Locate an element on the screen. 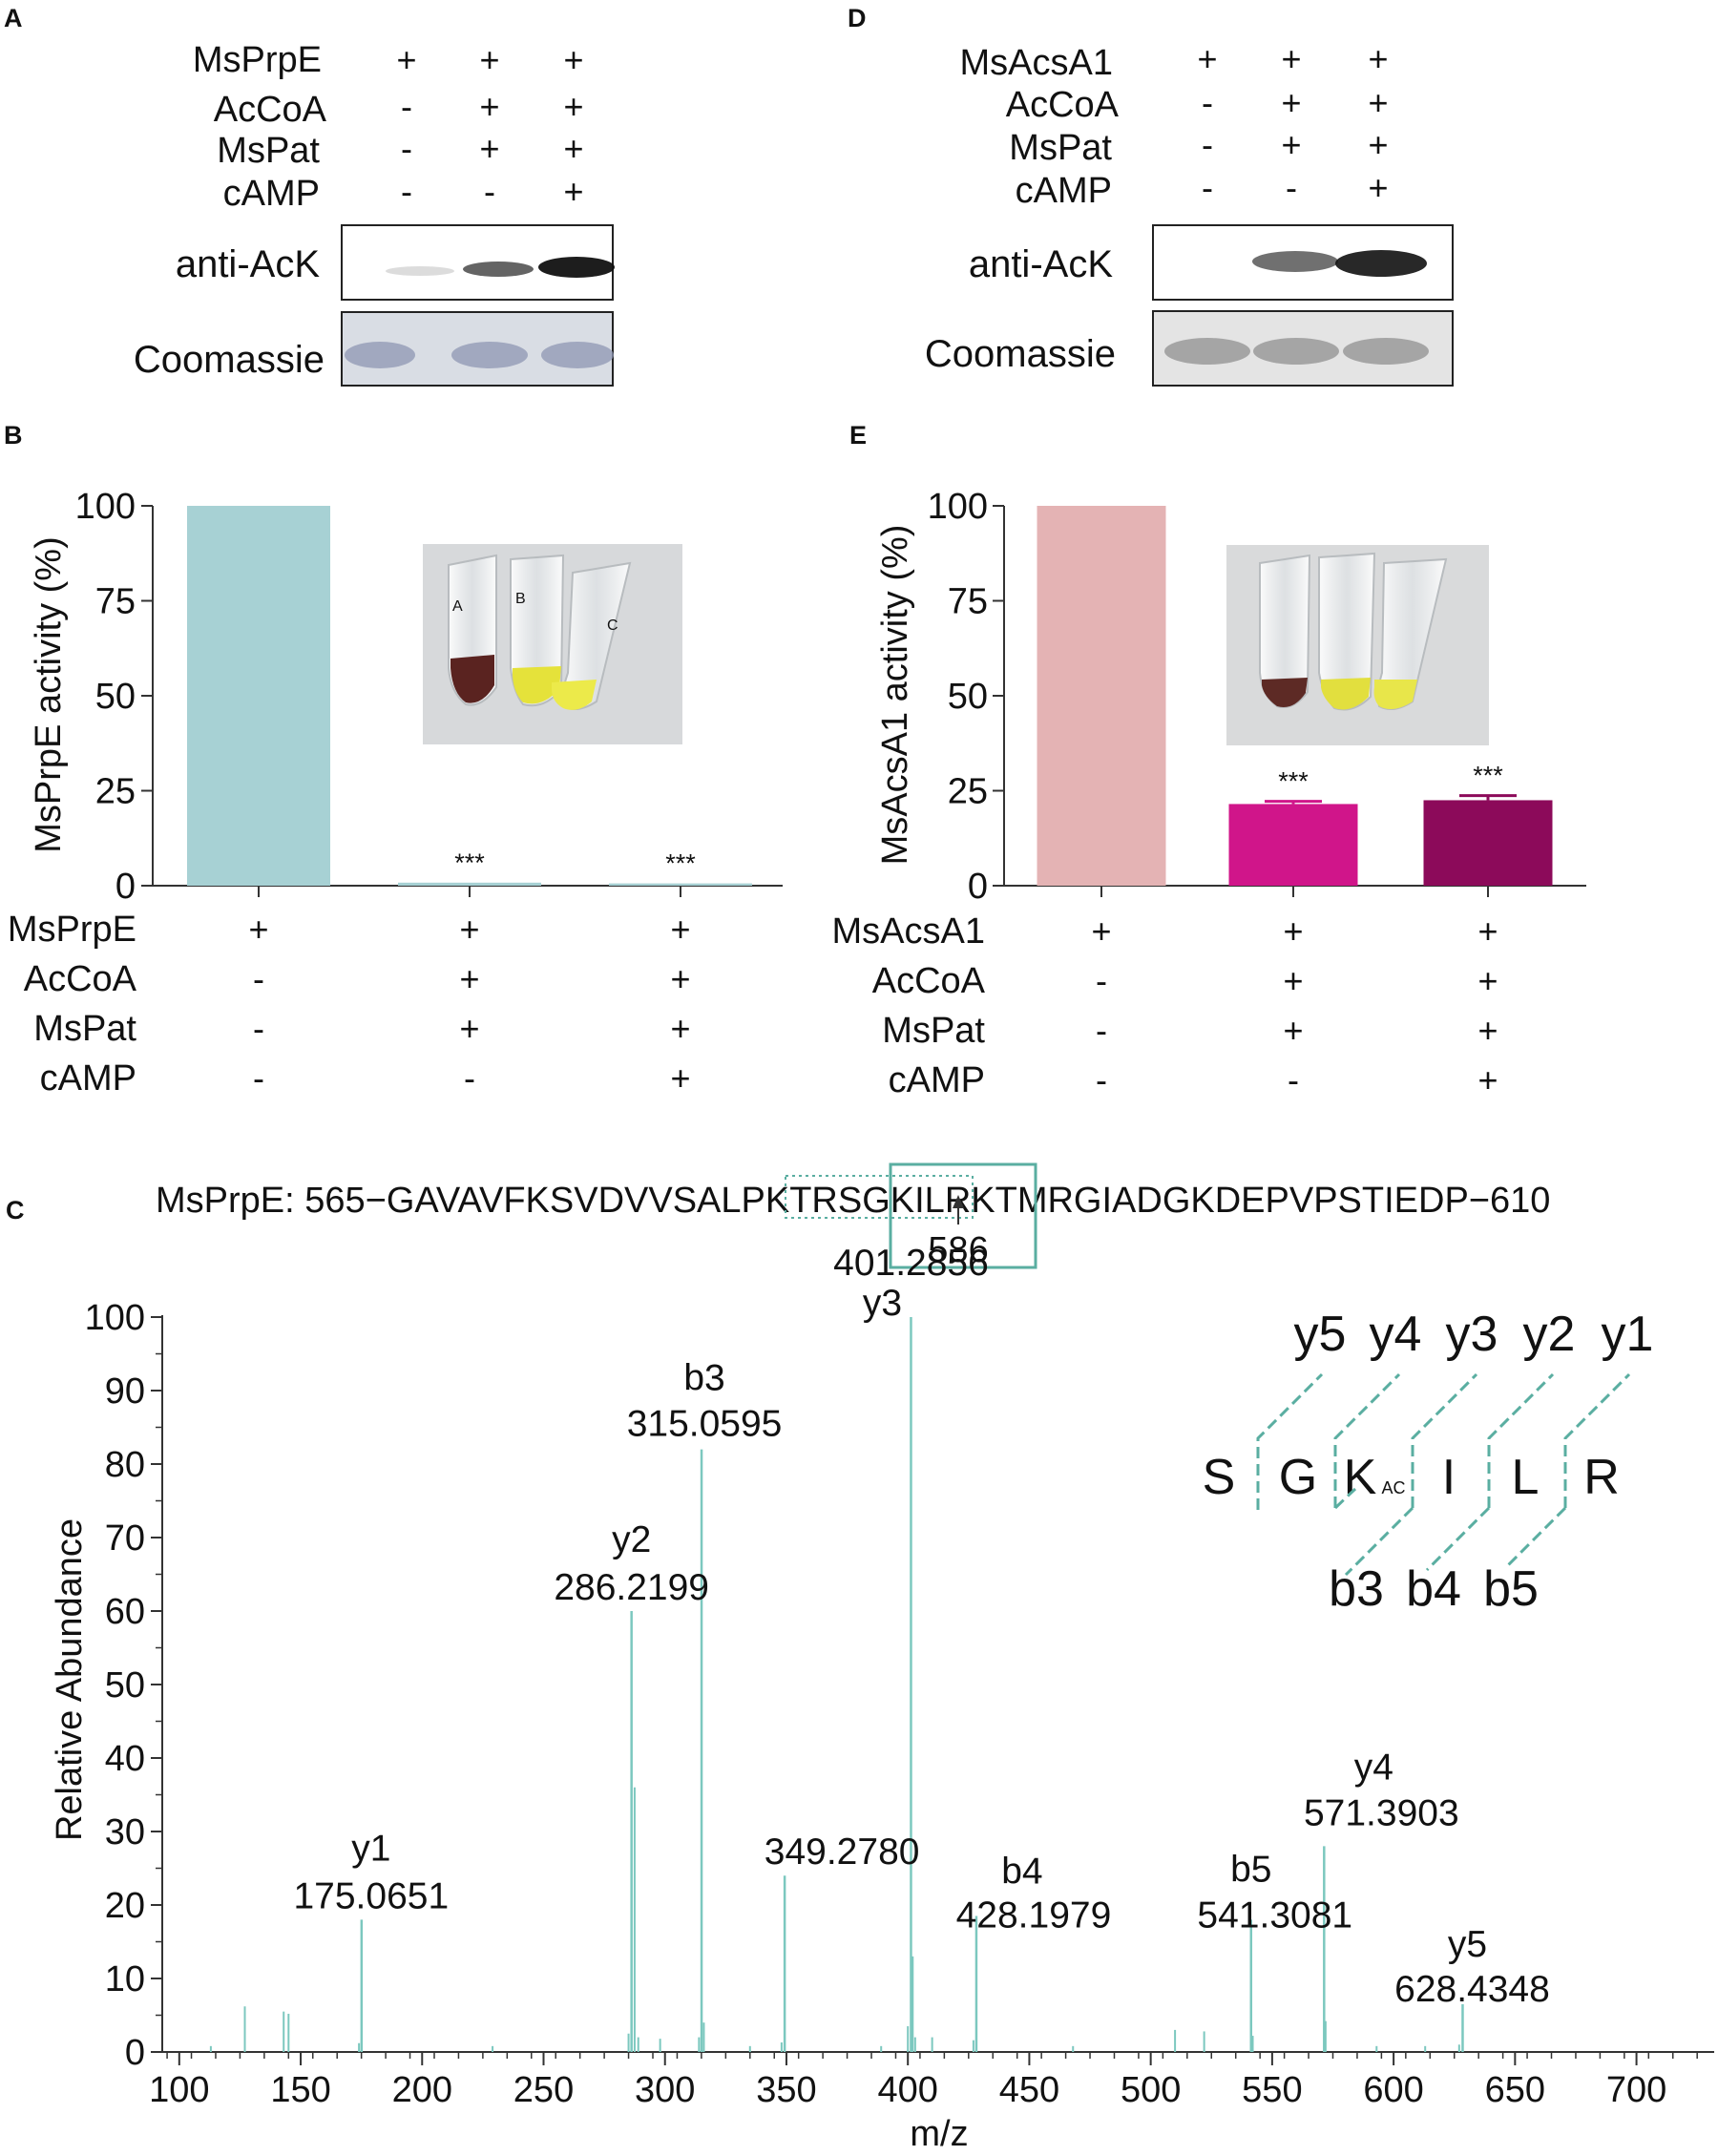 The image size is (1718, 2156). condition-table: MsAcsA1 + + + AcCoA - + + MsPat - + + cAMP - - + is located at coordinates (1165, 1005).